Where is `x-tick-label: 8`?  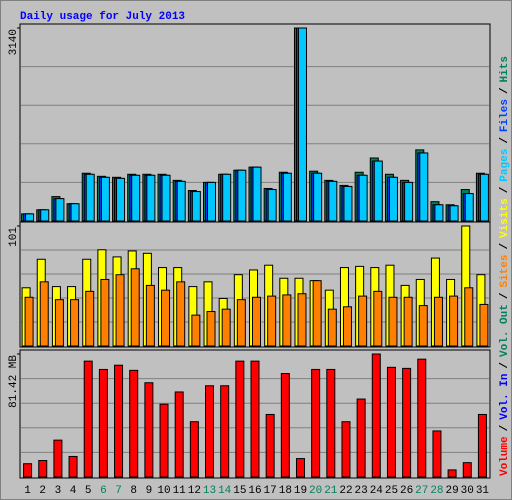
x-tick-label: 8 is located at coordinates (133, 491).